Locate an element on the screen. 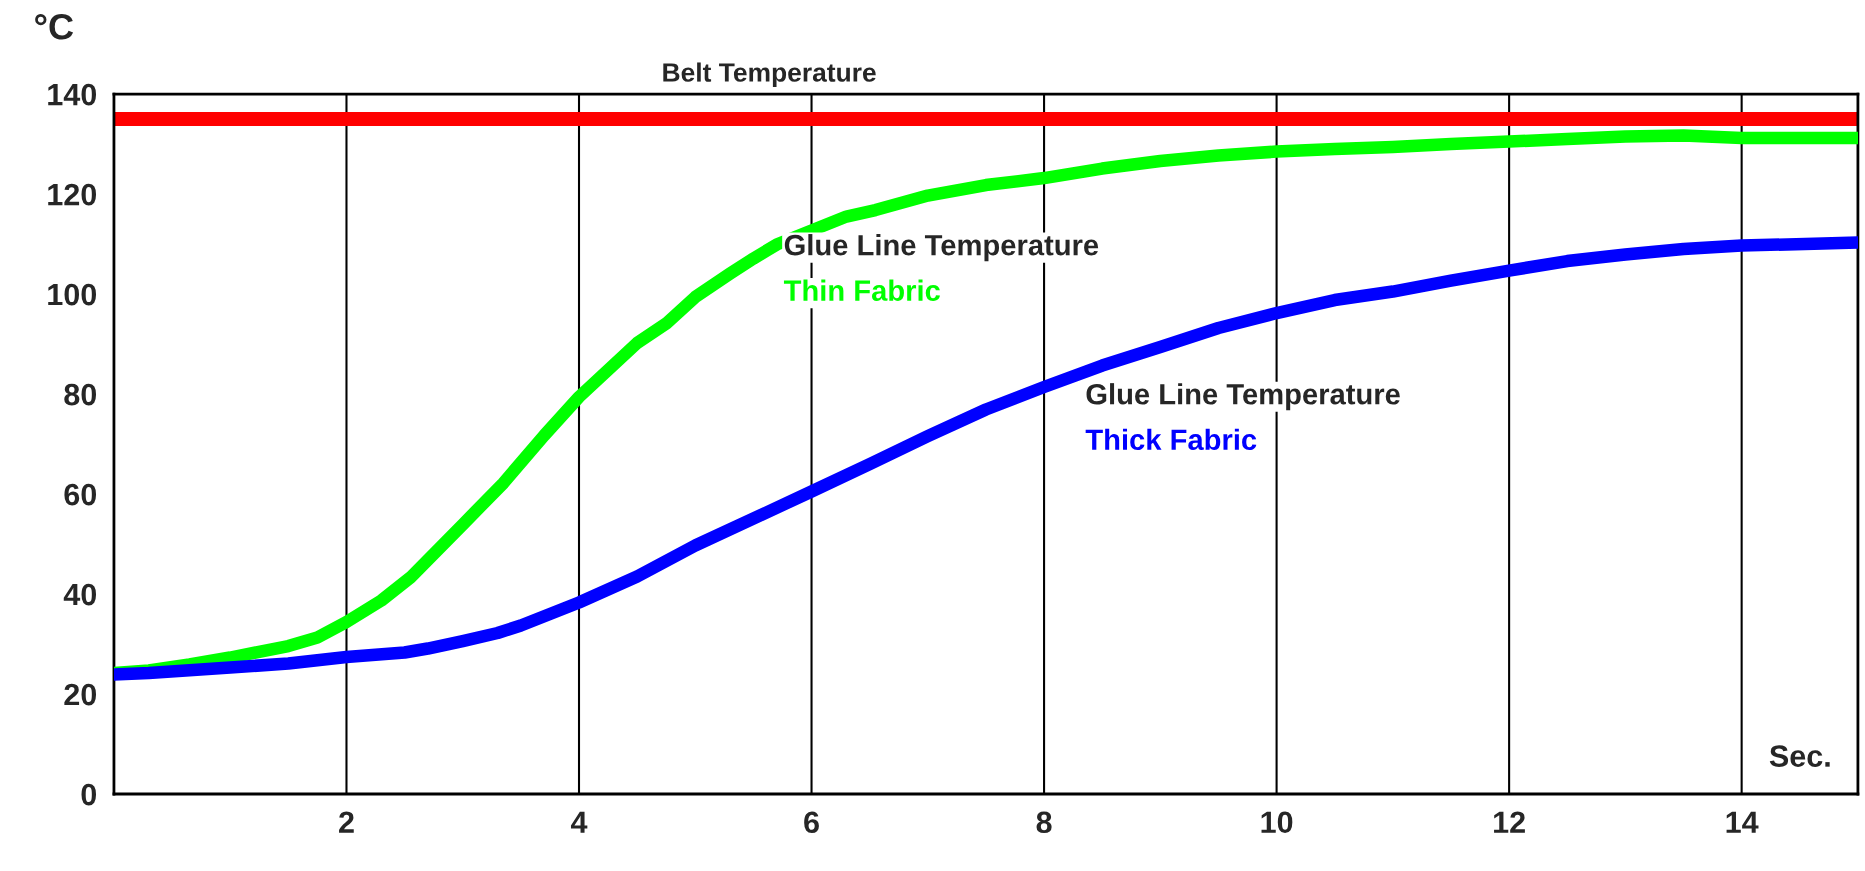 Image resolution: width=1865 pixels, height=871 pixels. series-label: Thick Fabric is located at coordinates (1171, 439).